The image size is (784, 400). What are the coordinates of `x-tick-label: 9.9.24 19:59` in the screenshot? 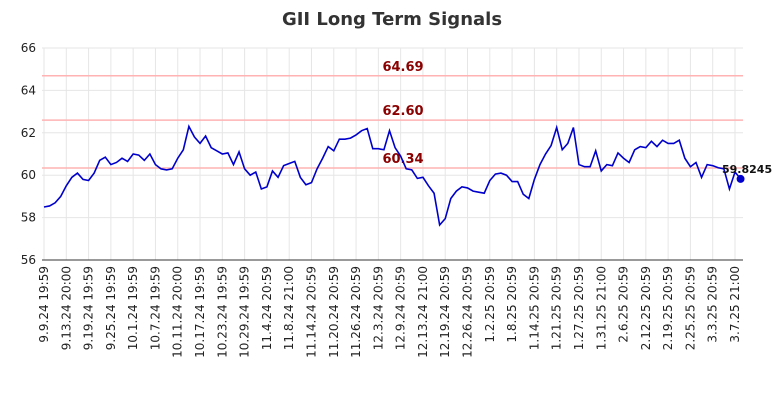 It's located at (44, 304).